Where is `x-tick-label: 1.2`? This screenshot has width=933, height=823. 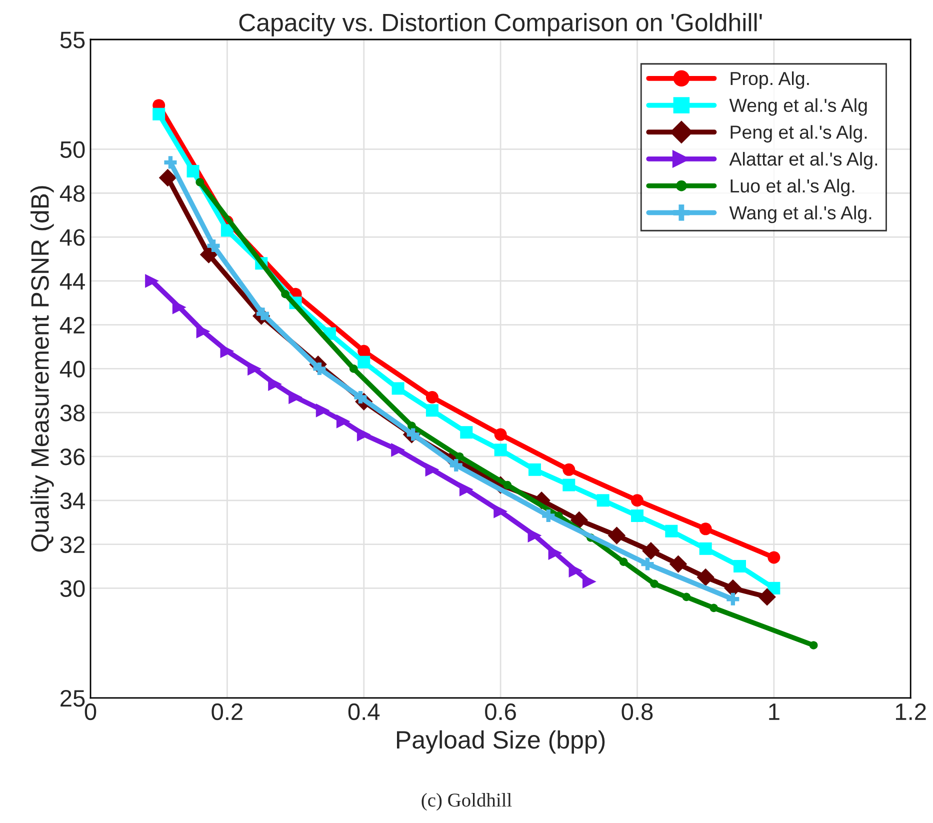
x-tick-label: 1.2 is located at coordinates (911, 711).